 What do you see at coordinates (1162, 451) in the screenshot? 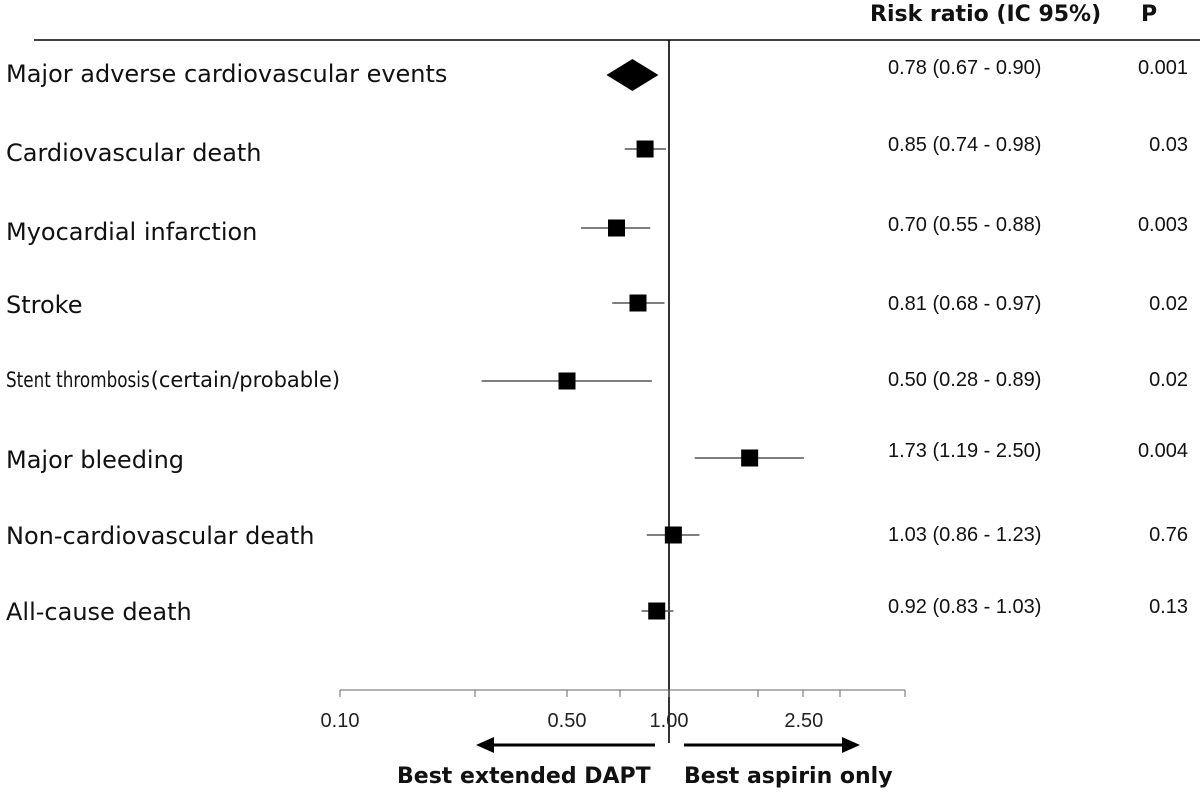
I see `p-value: 0.004` at bounding box center [1162, 451].